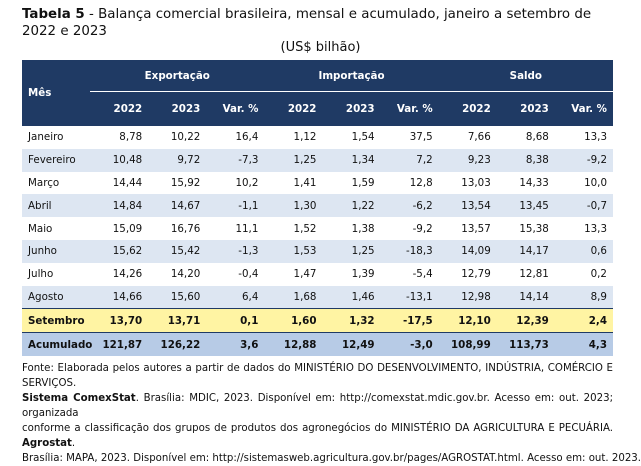 The width and height of the screenshot is (641, 466). Describe the element at coordinates (56, 206) in the screenshot. I see `month-cell: Abril` at that location.